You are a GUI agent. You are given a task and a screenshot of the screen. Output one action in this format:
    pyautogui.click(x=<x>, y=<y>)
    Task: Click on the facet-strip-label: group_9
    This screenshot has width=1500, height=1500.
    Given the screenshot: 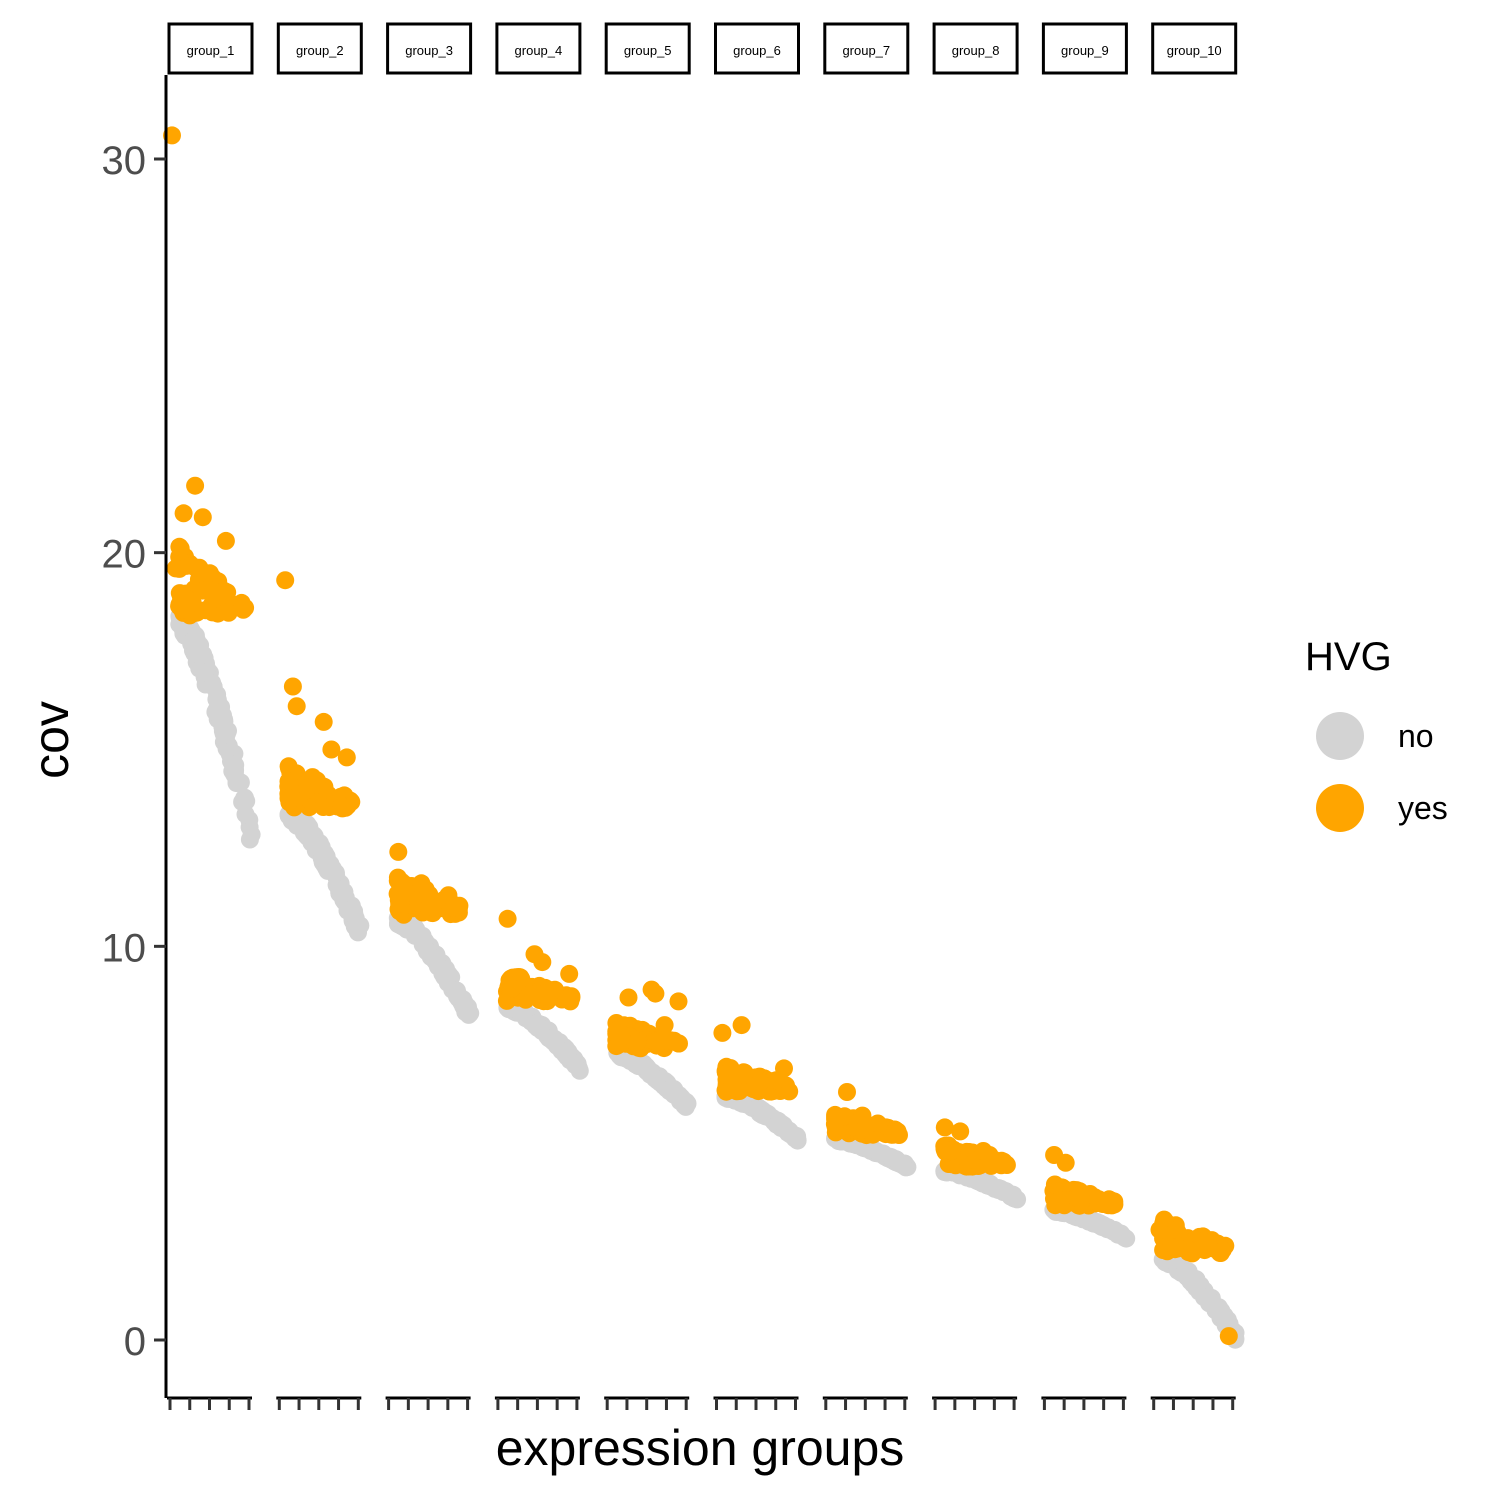 What is the action you would take?
    pyautogui.click(x=1085, y=50)
    